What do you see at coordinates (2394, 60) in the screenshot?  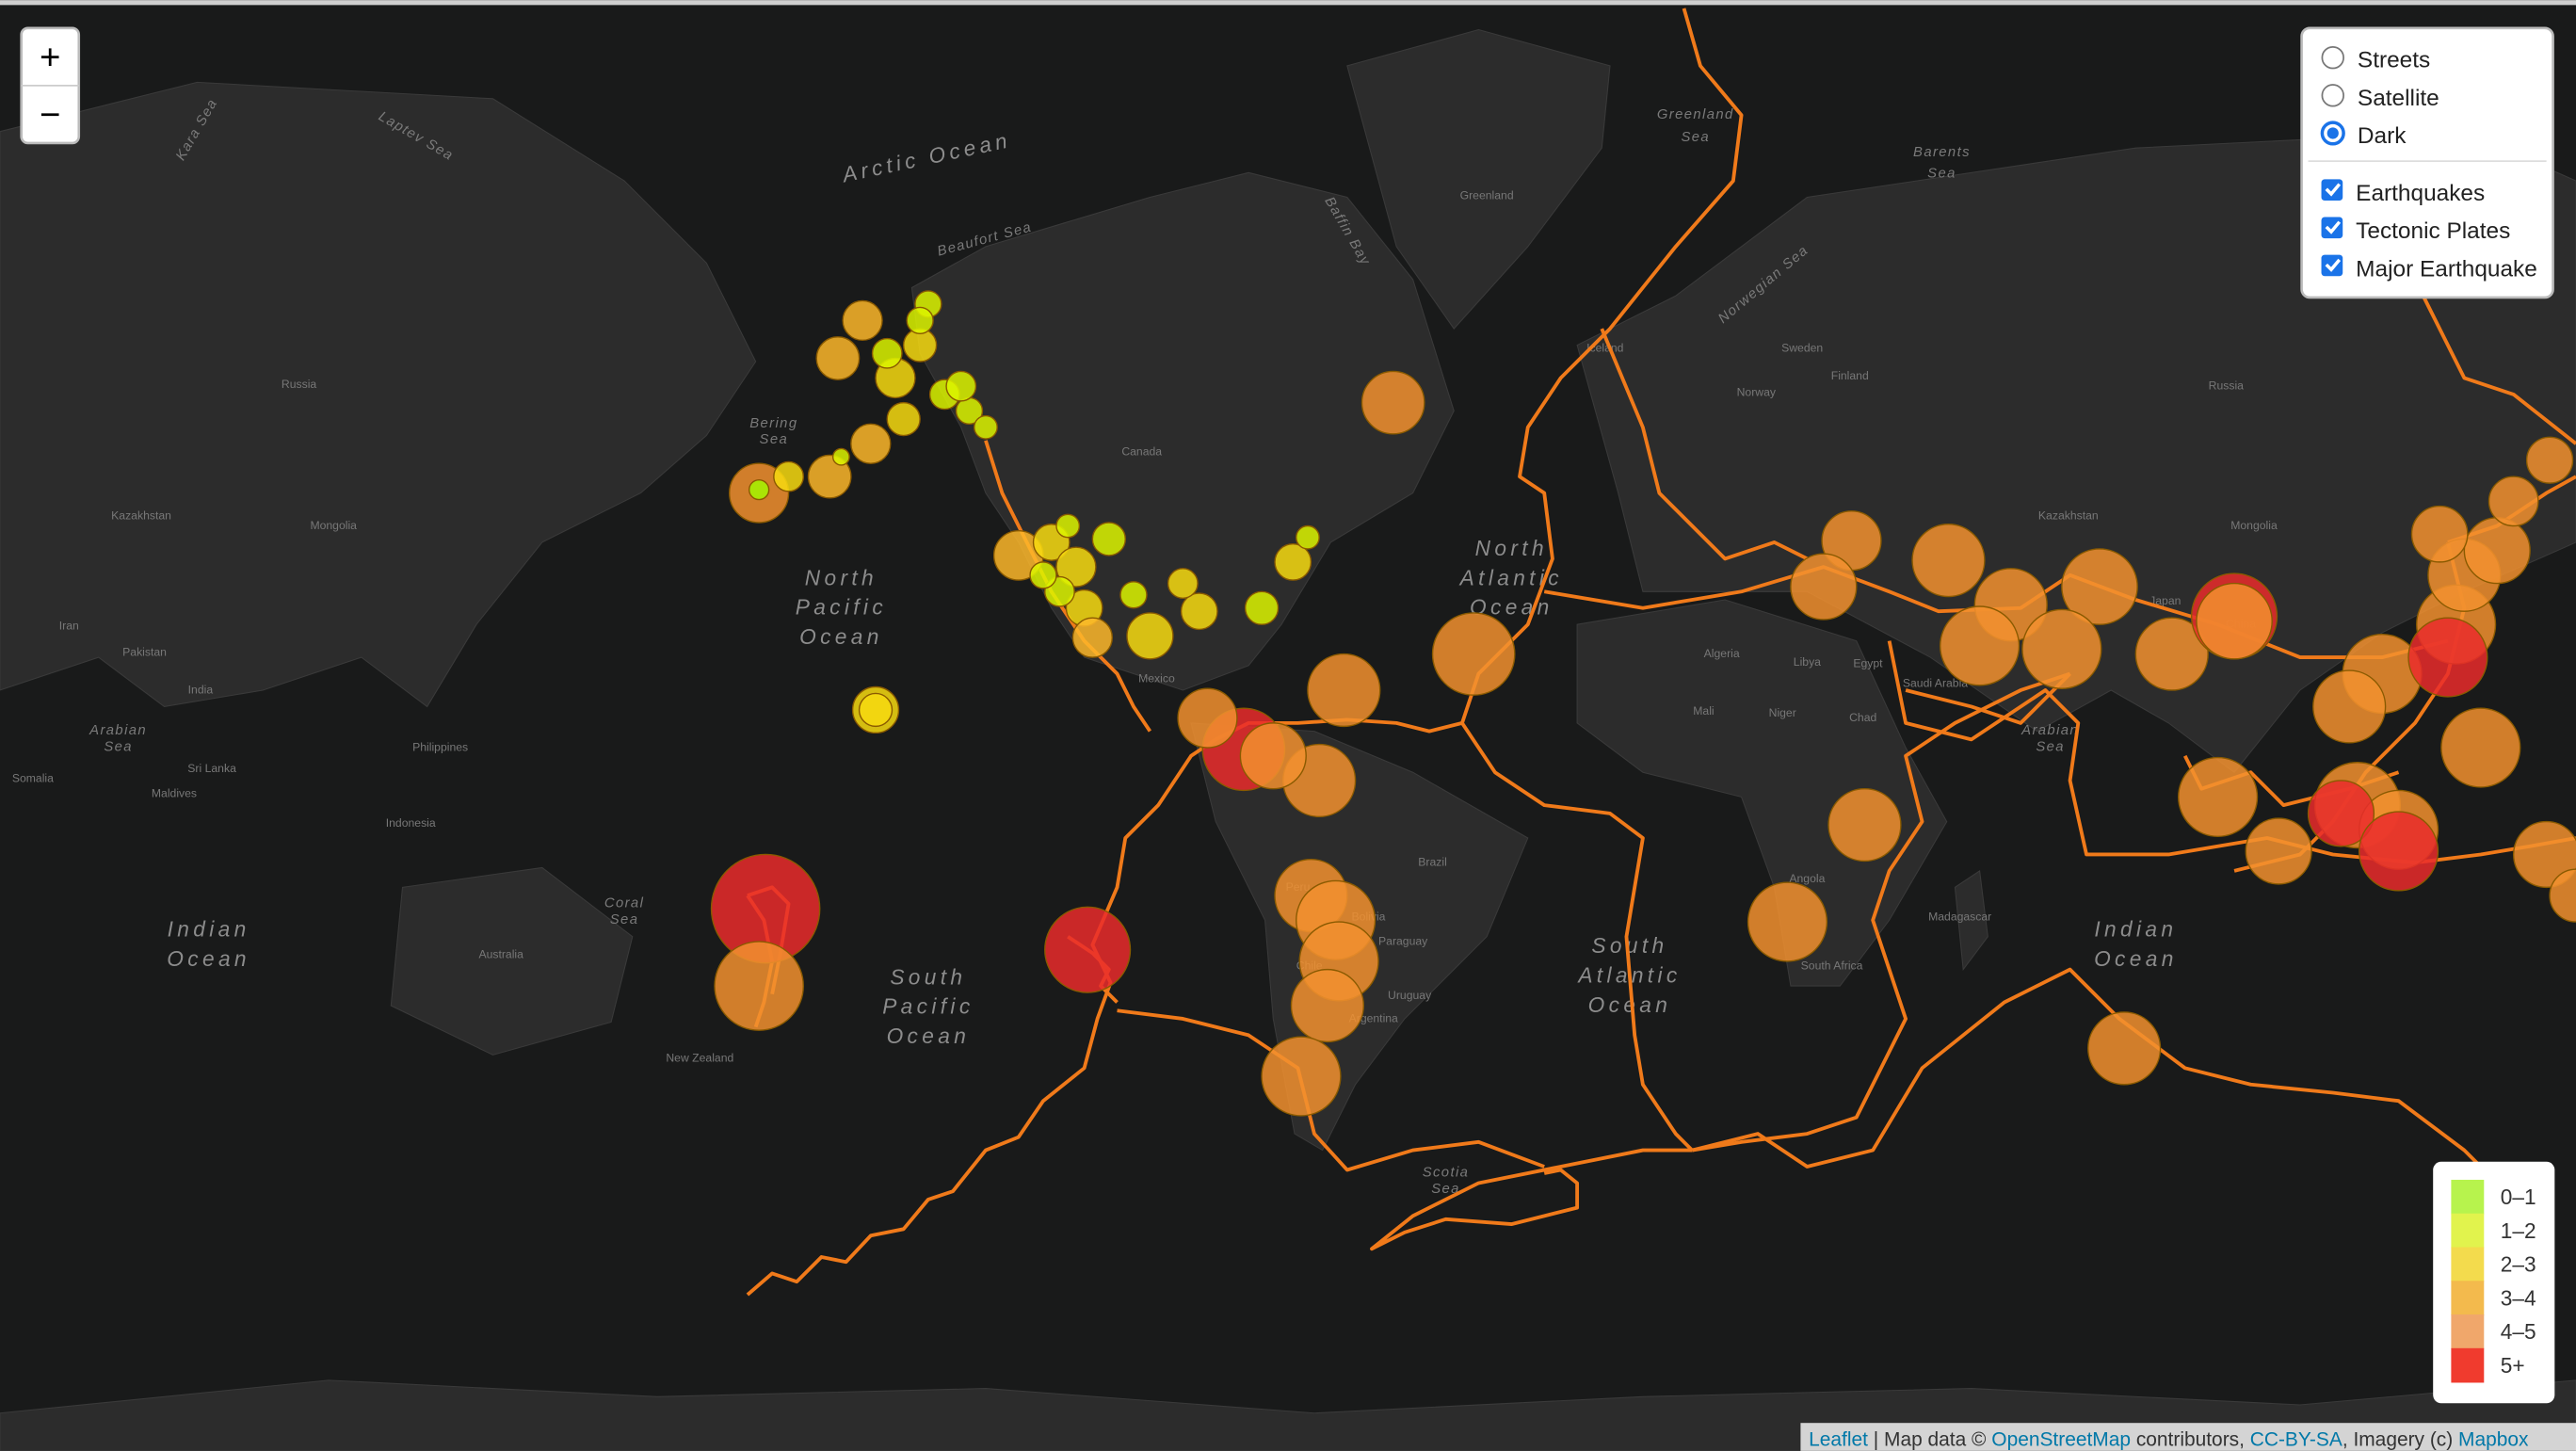 I see `base-layer-label: Streets` at bounding box center [2394, 60].